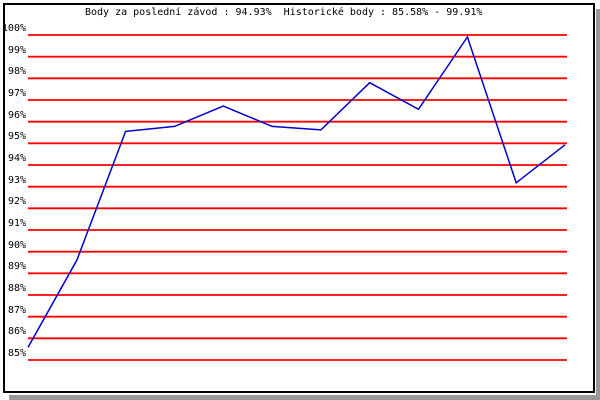  What do you see at coordinates (16, 72) in the screenshot?
I see `y-axis-label: 98%` at bounding box center [16, 72].